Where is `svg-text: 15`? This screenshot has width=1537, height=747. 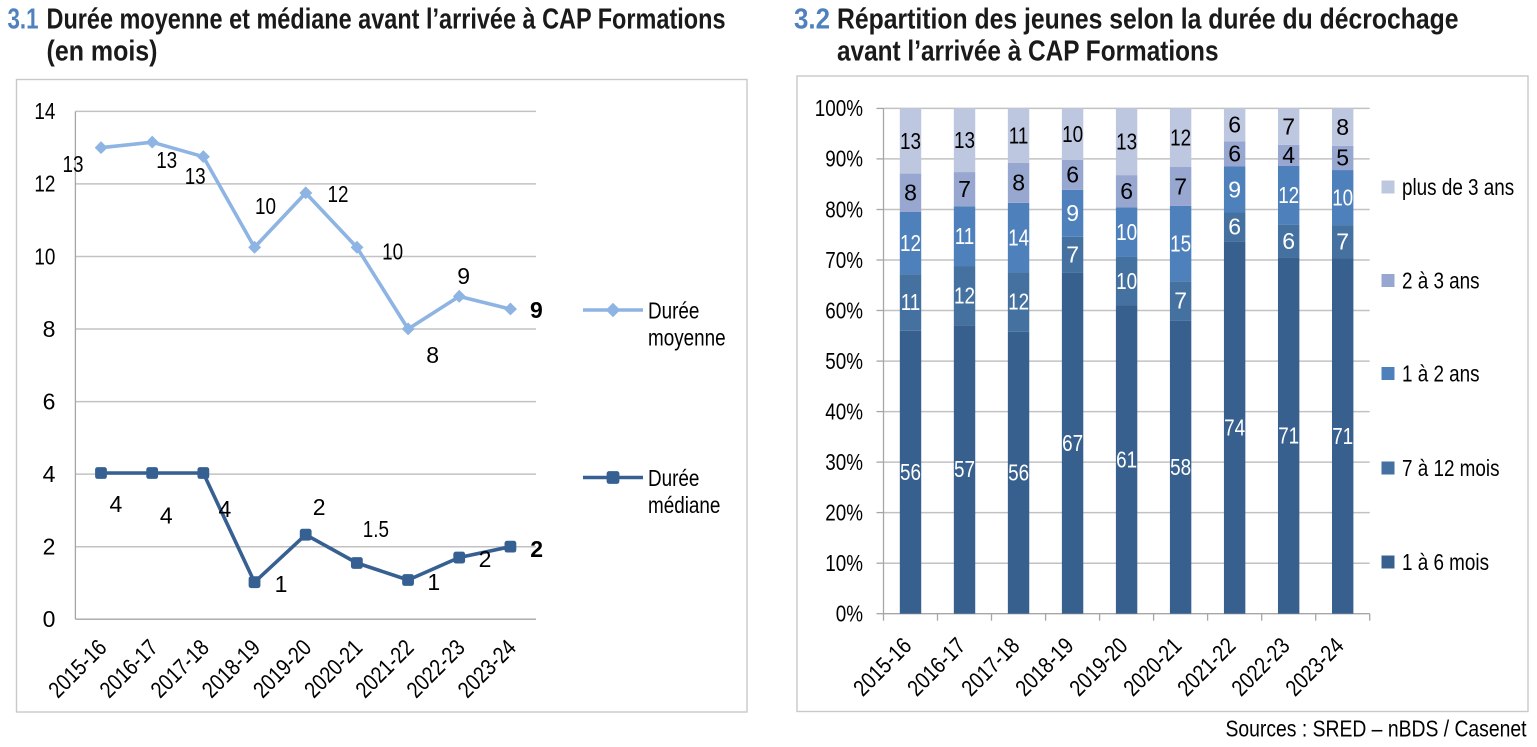
svg-text: 15 is located at coordinates (1180, 243).